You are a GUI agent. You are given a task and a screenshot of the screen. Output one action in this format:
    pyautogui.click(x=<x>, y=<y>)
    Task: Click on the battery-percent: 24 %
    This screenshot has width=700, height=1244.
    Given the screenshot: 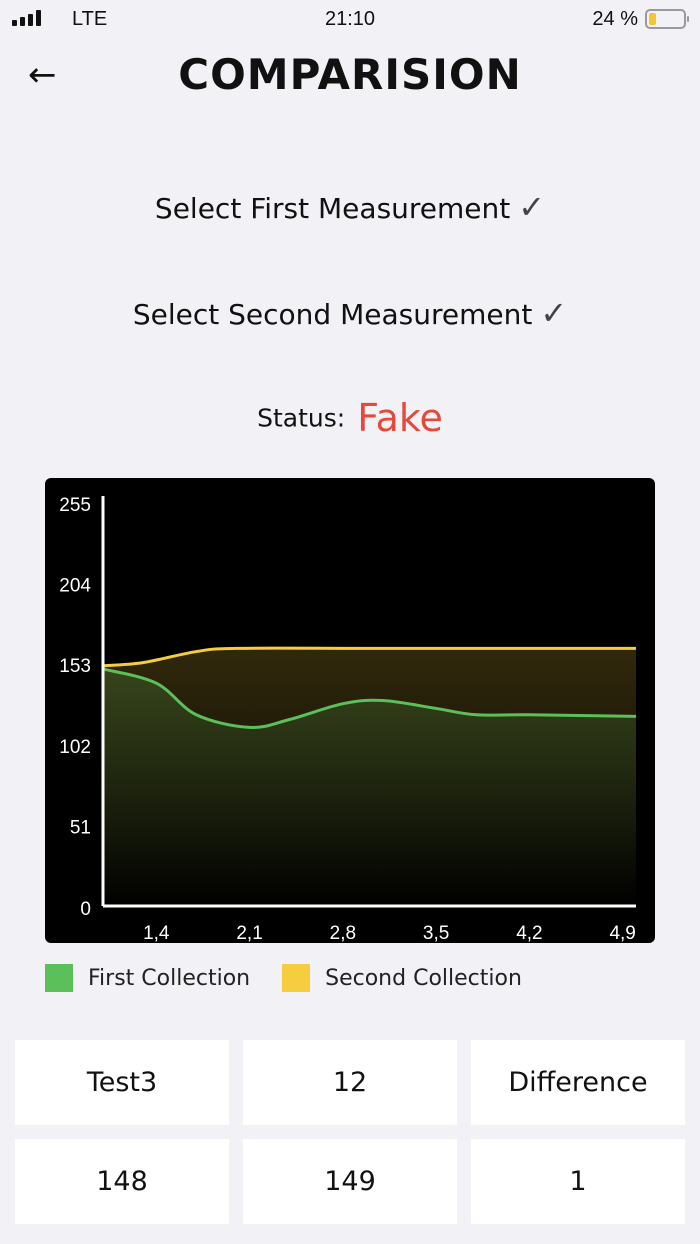 What is the action you would take?
    pyautogui.click(x=615, y=19)
    